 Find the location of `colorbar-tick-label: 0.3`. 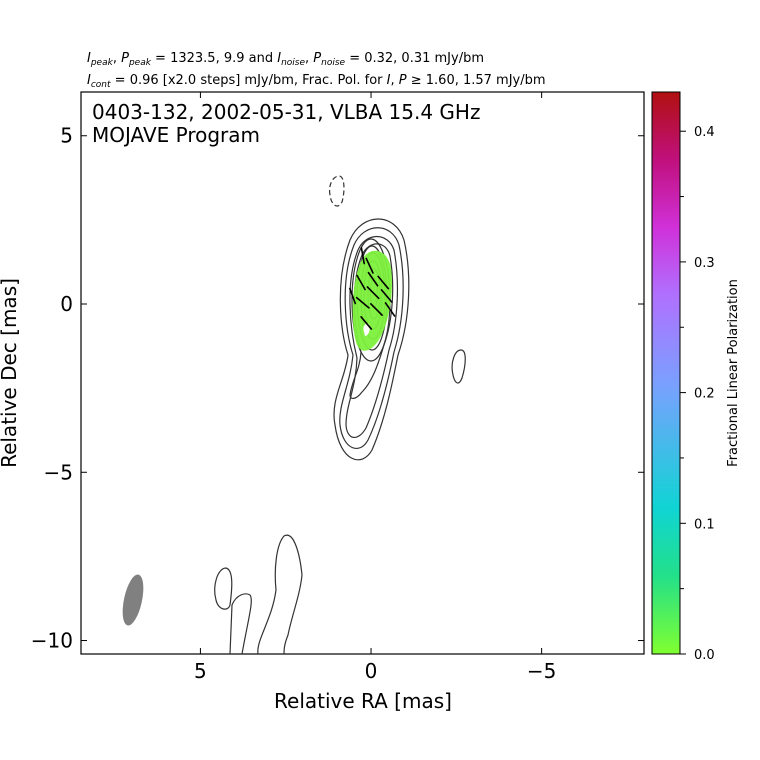

colorbar-tick-label: 0.3 is located at coordinates (704, 263).